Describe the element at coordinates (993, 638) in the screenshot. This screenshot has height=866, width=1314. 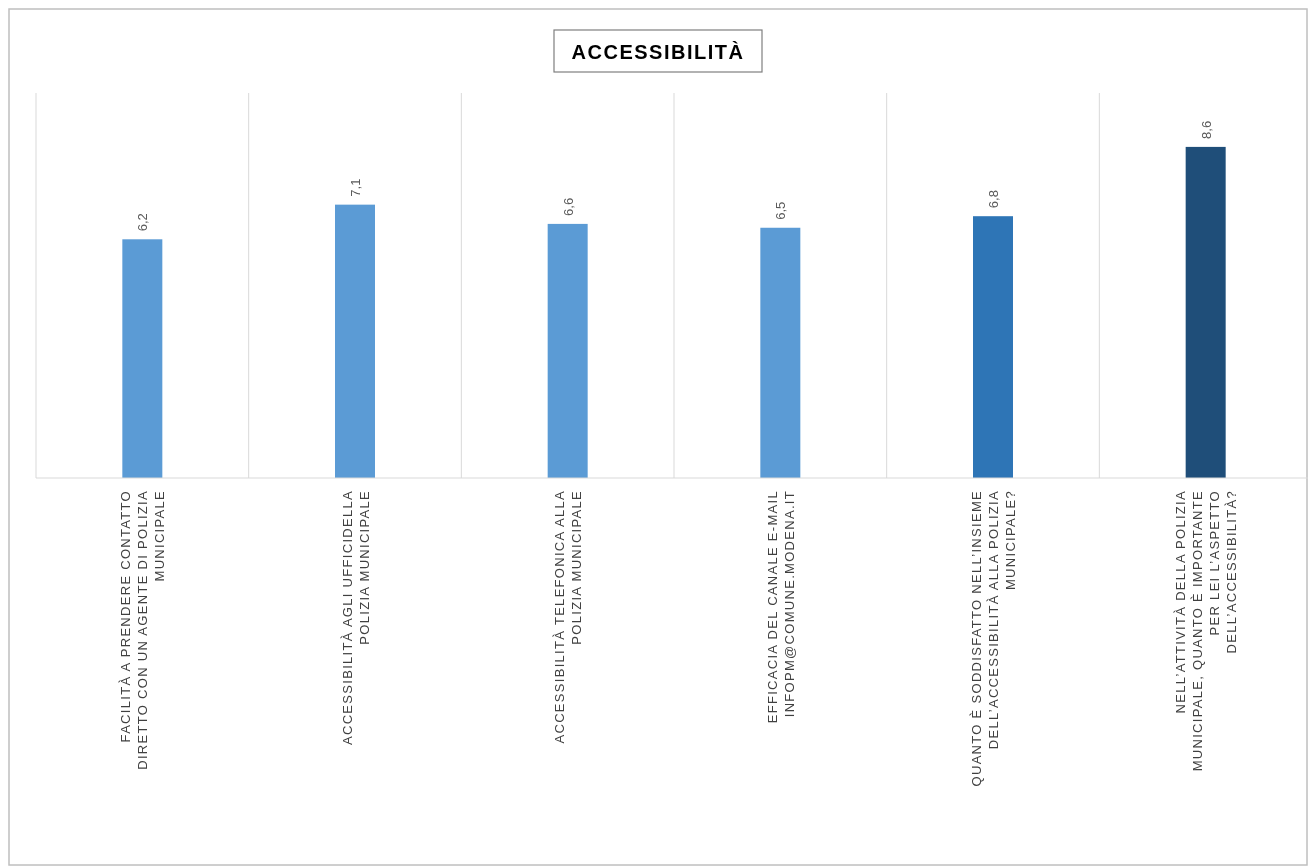
I see `x-tick-label: QUANTO È SODDISFATTO NELL’INSIEME DELL’ACCESSIBILITÀ ALLA POLIZIA MUNICIPALE?` at that location.